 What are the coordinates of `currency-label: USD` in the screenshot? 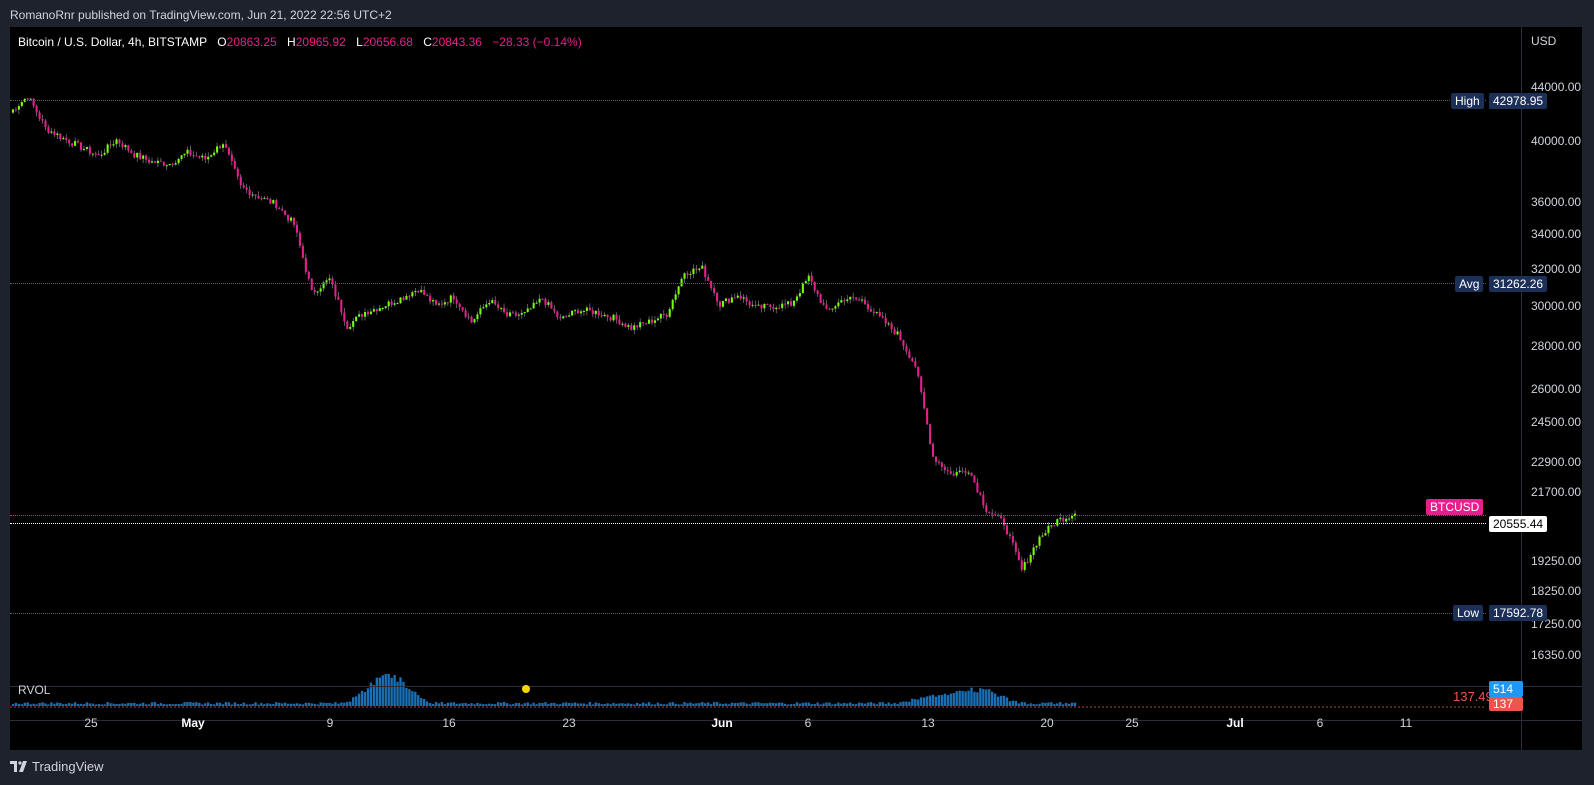 It's located at (1544, 41).